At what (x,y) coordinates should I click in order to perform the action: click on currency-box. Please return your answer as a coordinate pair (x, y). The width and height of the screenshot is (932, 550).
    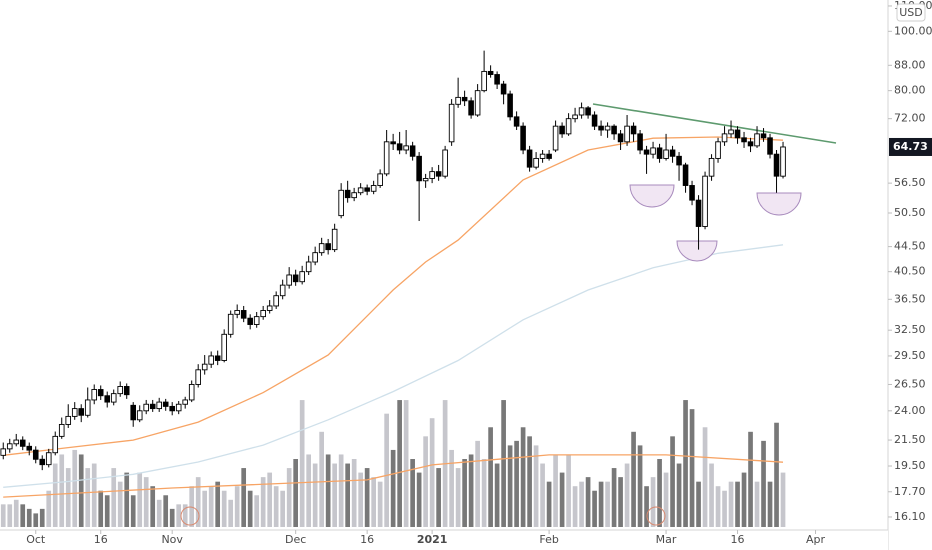
    Looking at the image, I should click on (911, 12).